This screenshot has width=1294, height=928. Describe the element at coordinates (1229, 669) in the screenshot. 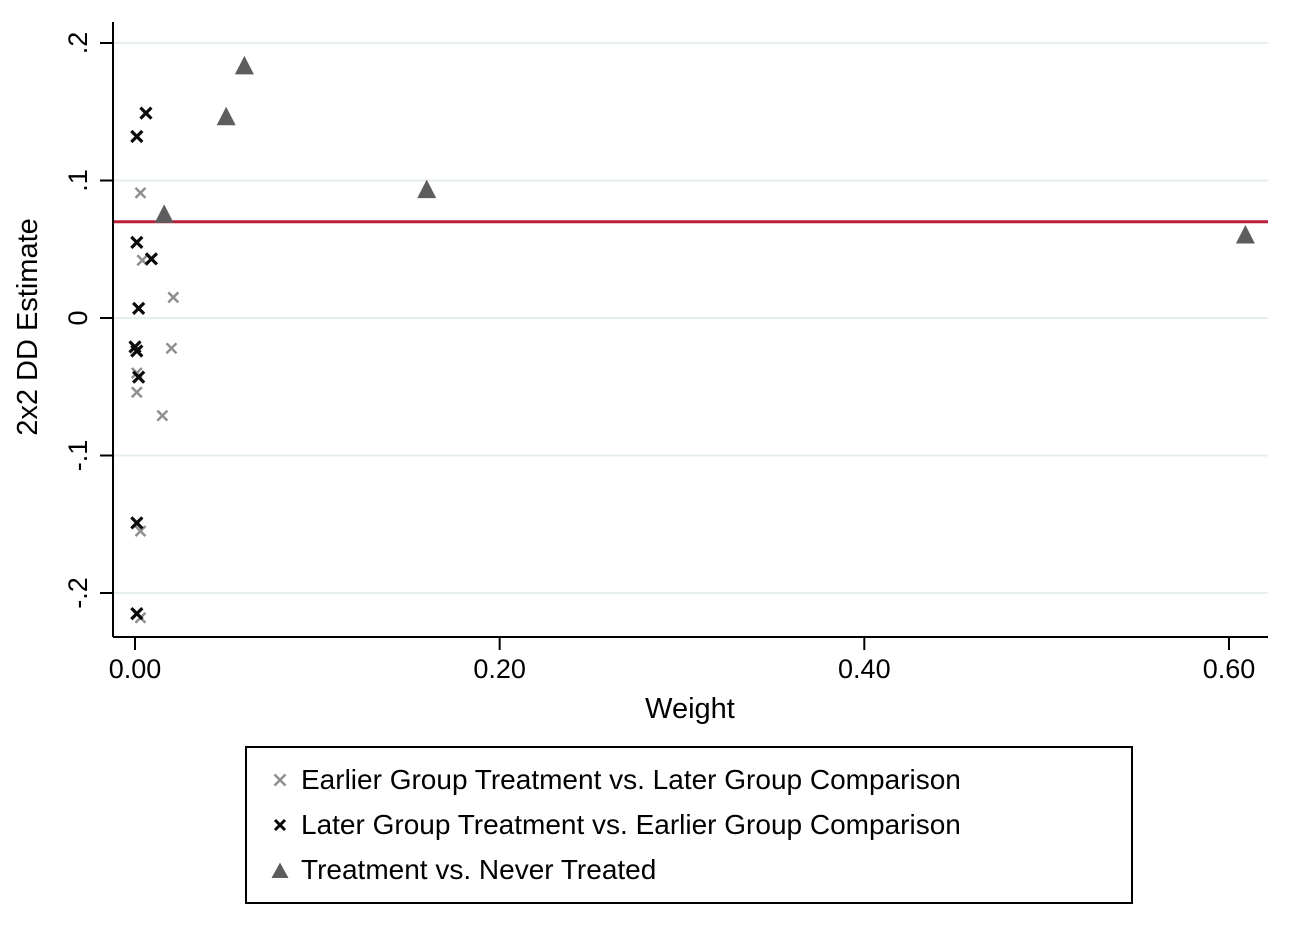

I see `x-tick-label: 0.60` at that location.